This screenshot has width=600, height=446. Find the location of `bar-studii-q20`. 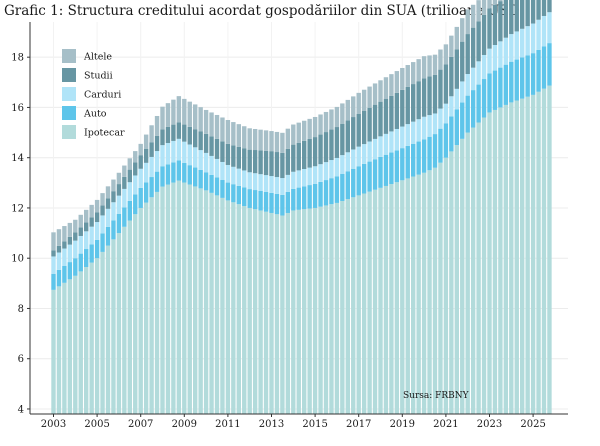

bar-studii-q20 is located at coordinates (157, 143).